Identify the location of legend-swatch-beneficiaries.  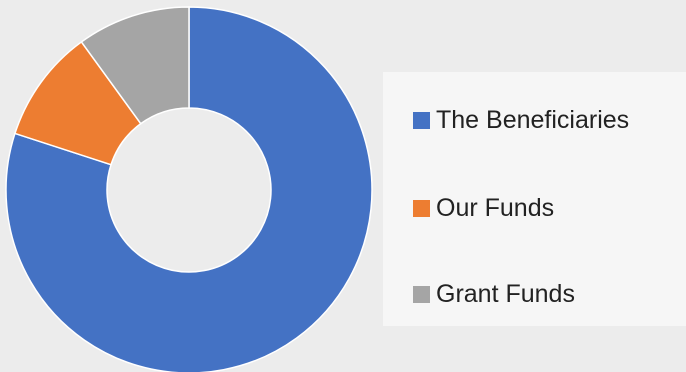
(421, 120).